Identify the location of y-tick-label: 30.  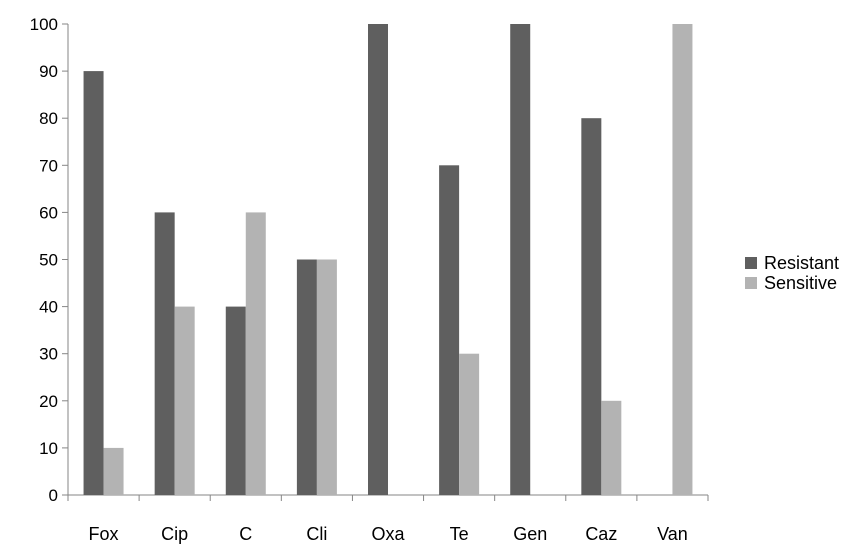
(48, 354).